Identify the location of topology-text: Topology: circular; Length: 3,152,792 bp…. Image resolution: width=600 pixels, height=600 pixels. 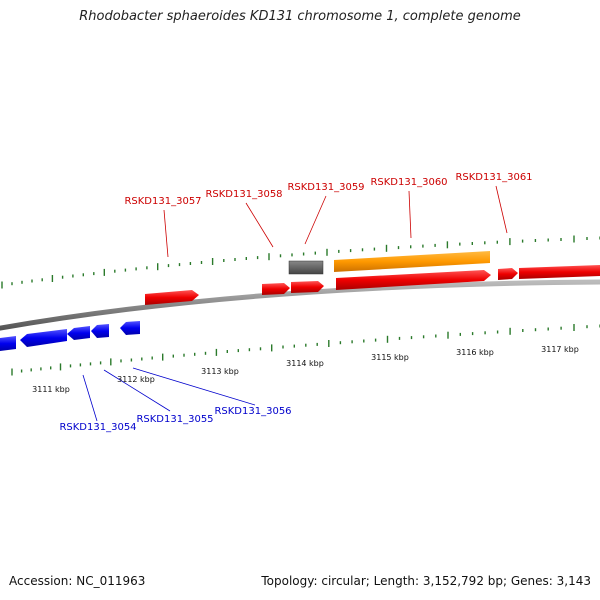
(426, 581).